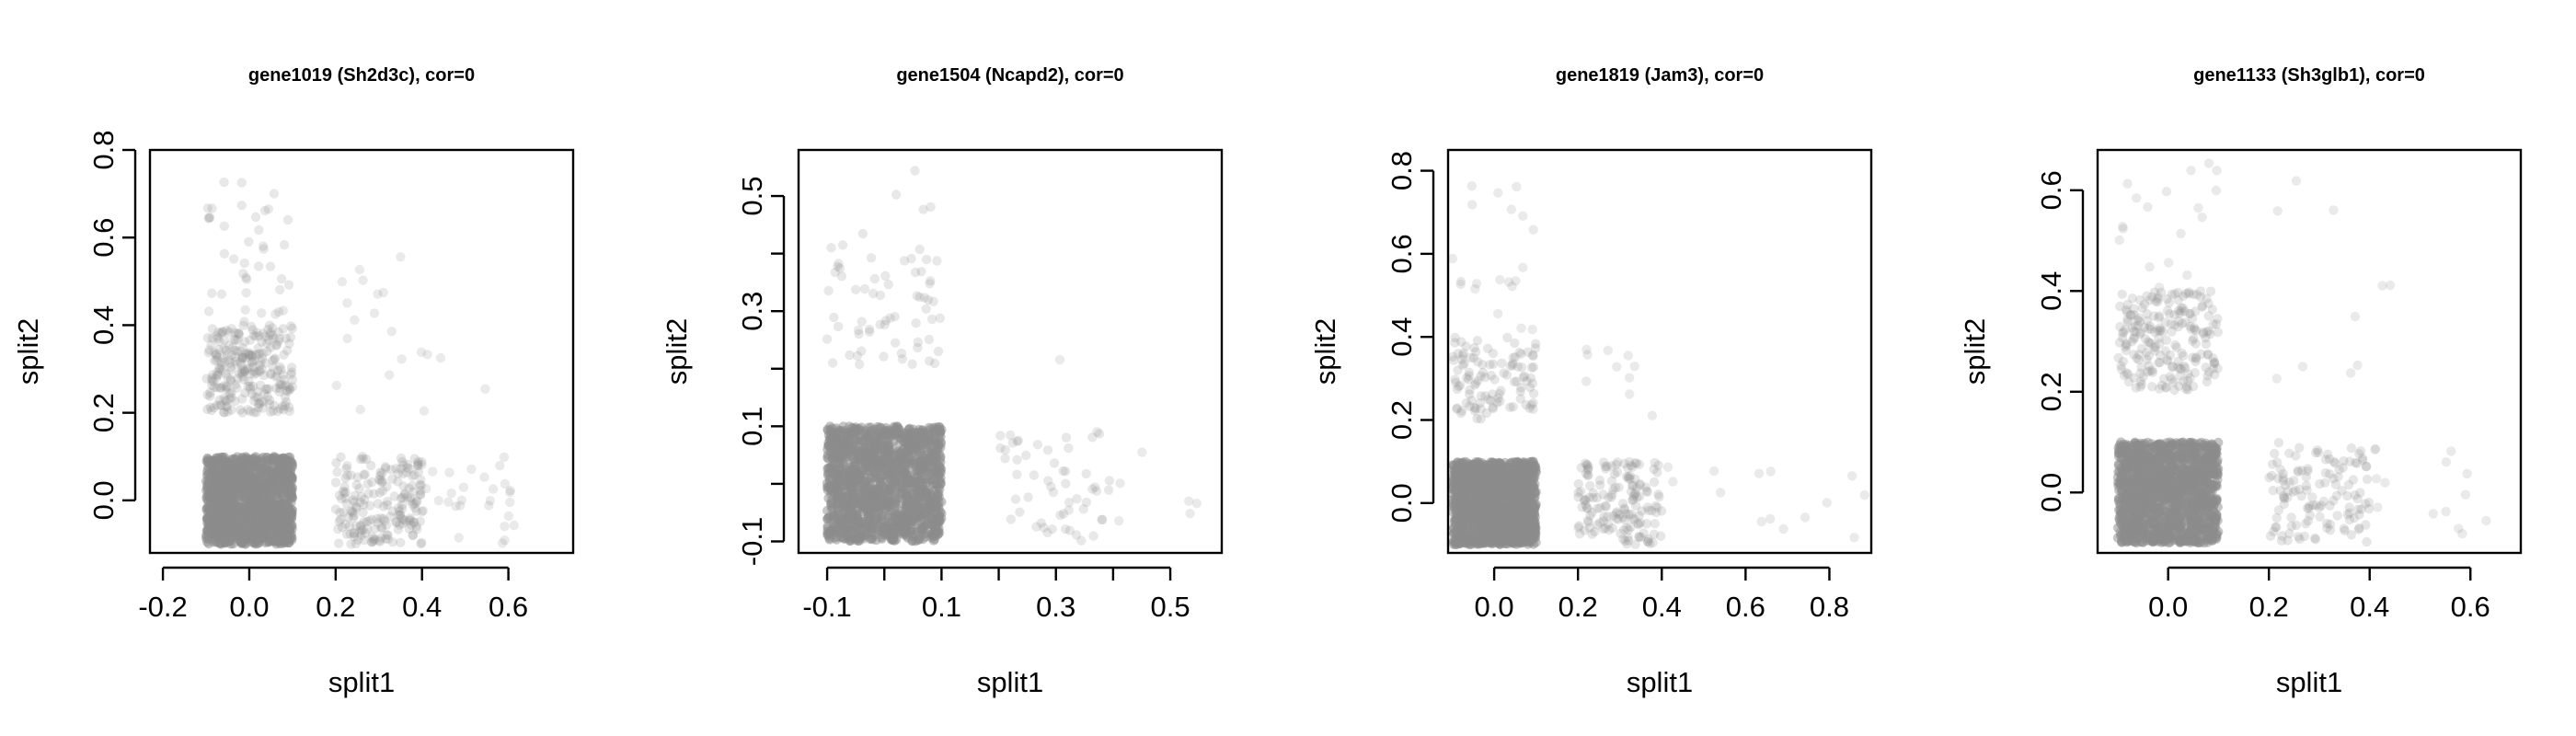 The height and width of the screenshot is (736, 2576). I want to click on x-tick-label: 0.1, so click(941, 607).